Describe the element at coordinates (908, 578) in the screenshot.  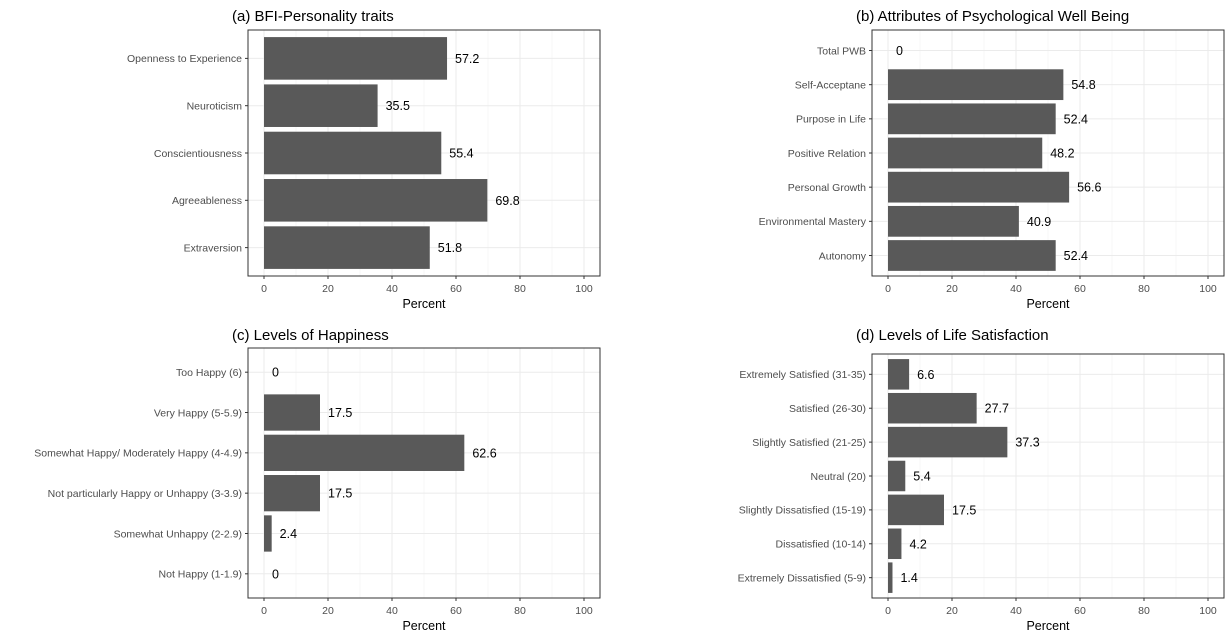
I see `value-label: 1.4` at that location.